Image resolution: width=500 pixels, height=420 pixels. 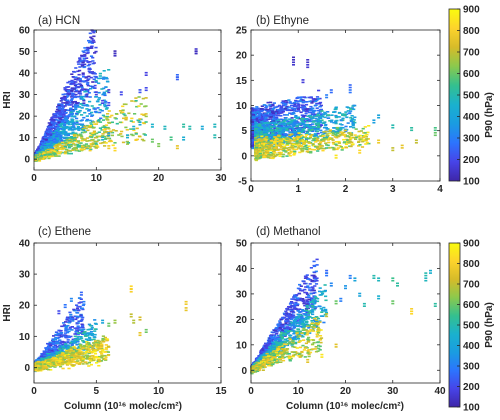 I want to click on panel-b-xtick-label: 1, so click(x=298, y=189).